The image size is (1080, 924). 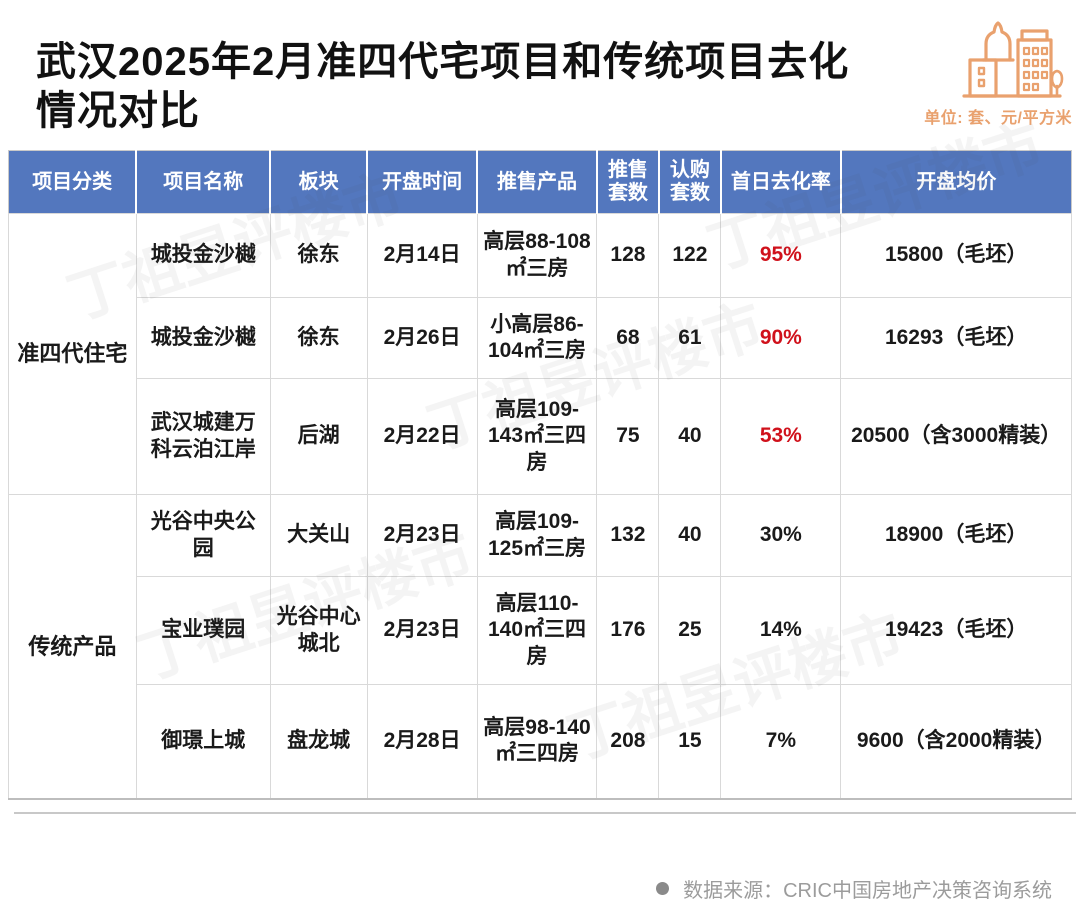 What do you see at coordinates (998, 118) in the screenshot?
I see `unit-label: 单位: 套、元/平方米` at bounding box center [998, 118].